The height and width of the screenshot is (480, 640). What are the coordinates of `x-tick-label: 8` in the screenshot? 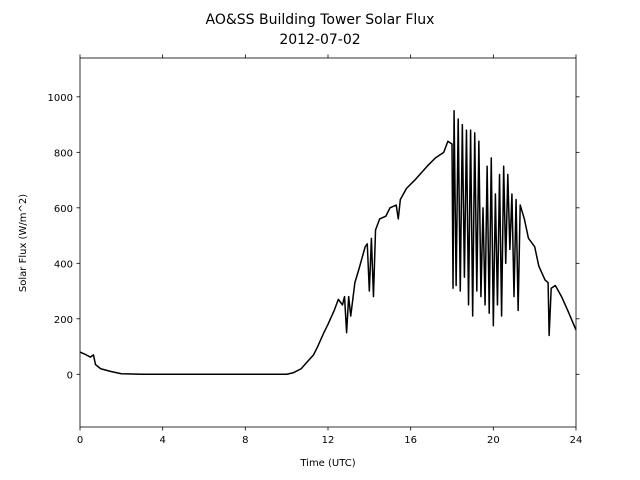 It's located at (245, 440).